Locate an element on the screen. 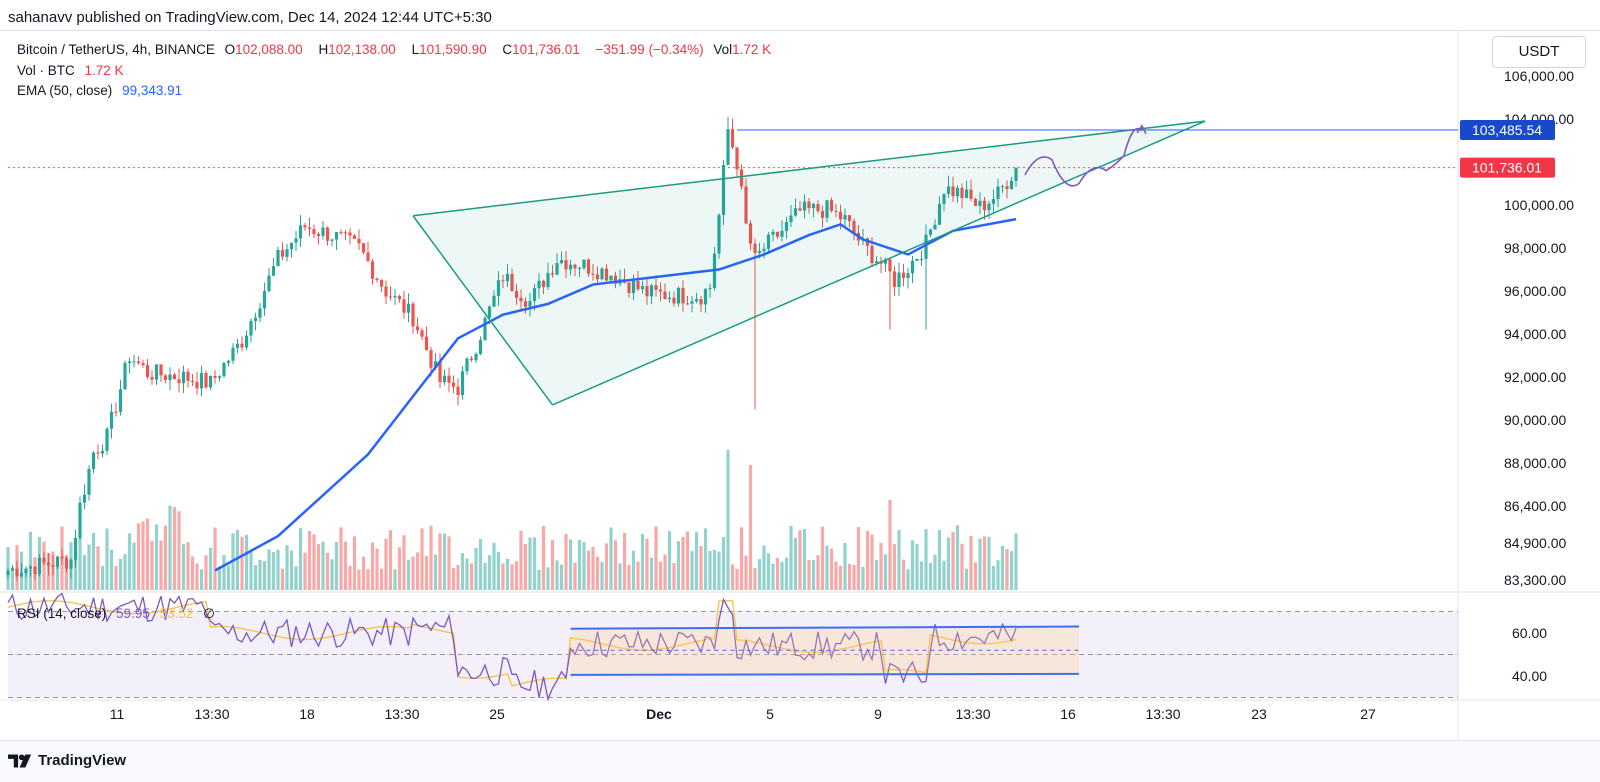 The image size is (1600, 782). price-tick-label: 83,300.00 is located at coordinates (1535, 580).